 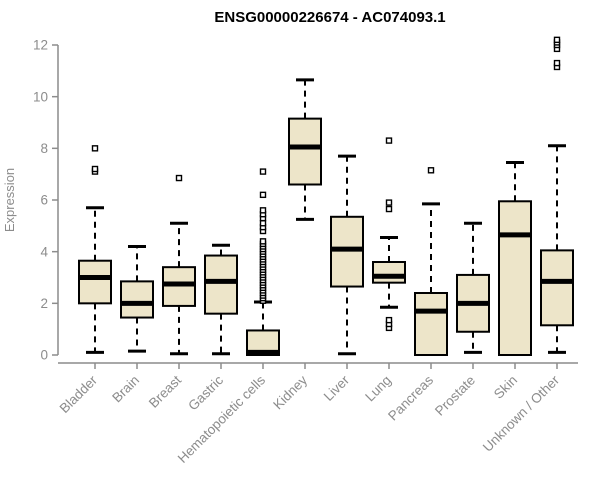 What do you see at coordinates (125, 389) in the screenshot?
I see `x-tick-label-brain: Brain` at bounding box center [125, 389].